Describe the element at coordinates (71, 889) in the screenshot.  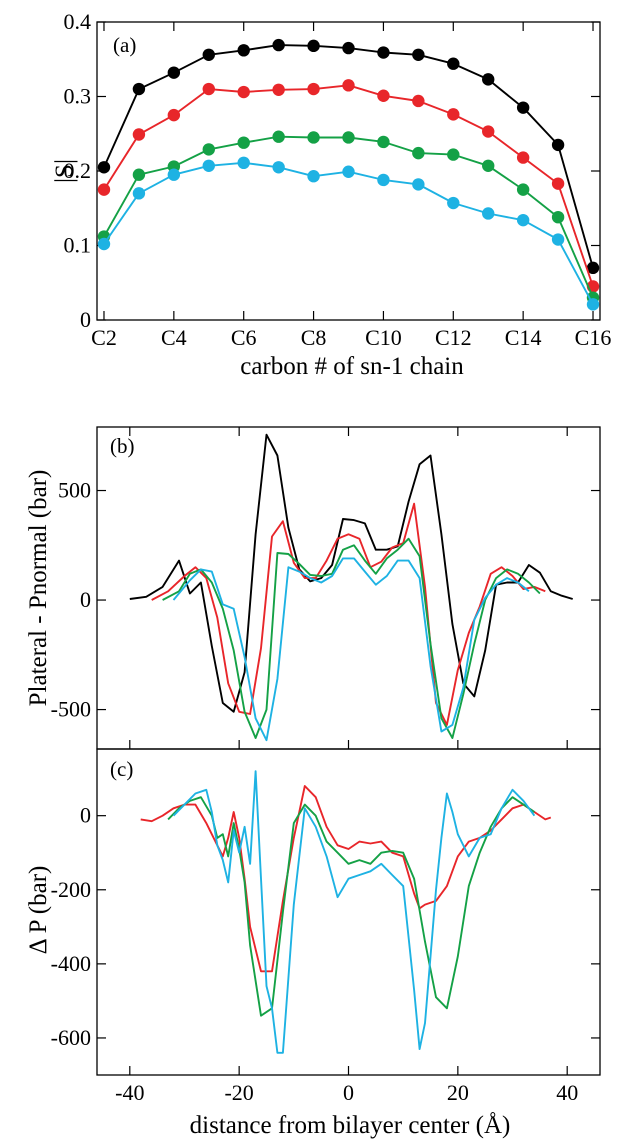
I see `y-tick-label: -200` at that location.